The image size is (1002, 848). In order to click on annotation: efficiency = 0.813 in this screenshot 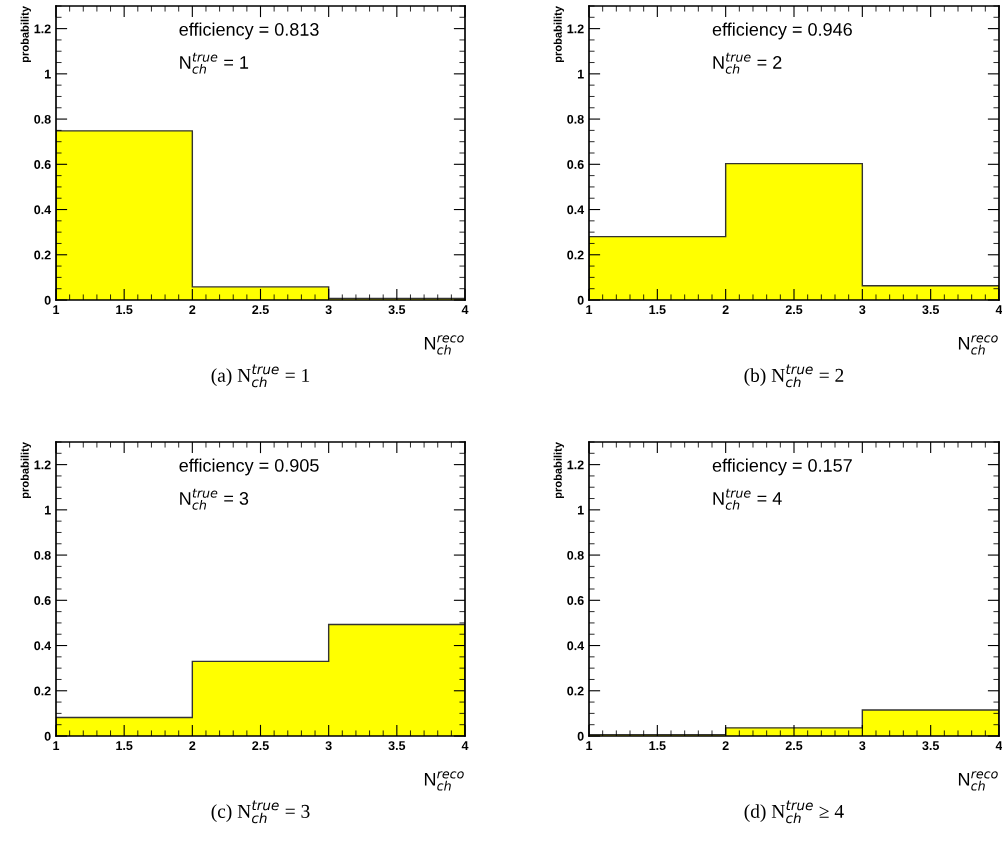, I will do `click(249, 31)`.